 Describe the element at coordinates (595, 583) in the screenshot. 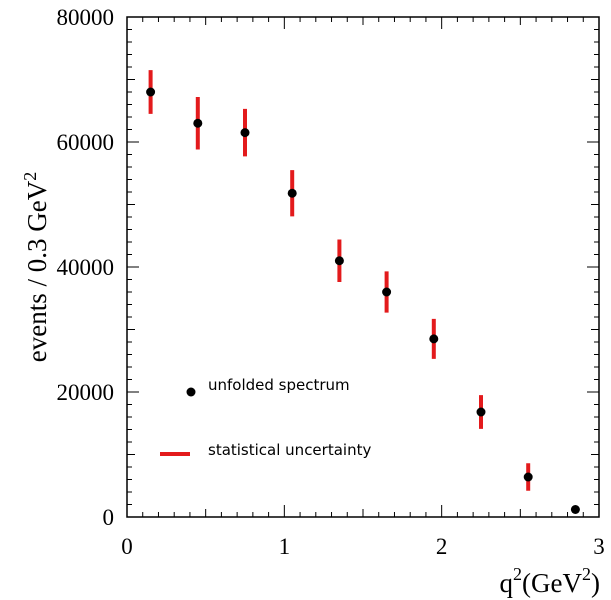

I see `x-axis-title-unit-close: )` at that location.